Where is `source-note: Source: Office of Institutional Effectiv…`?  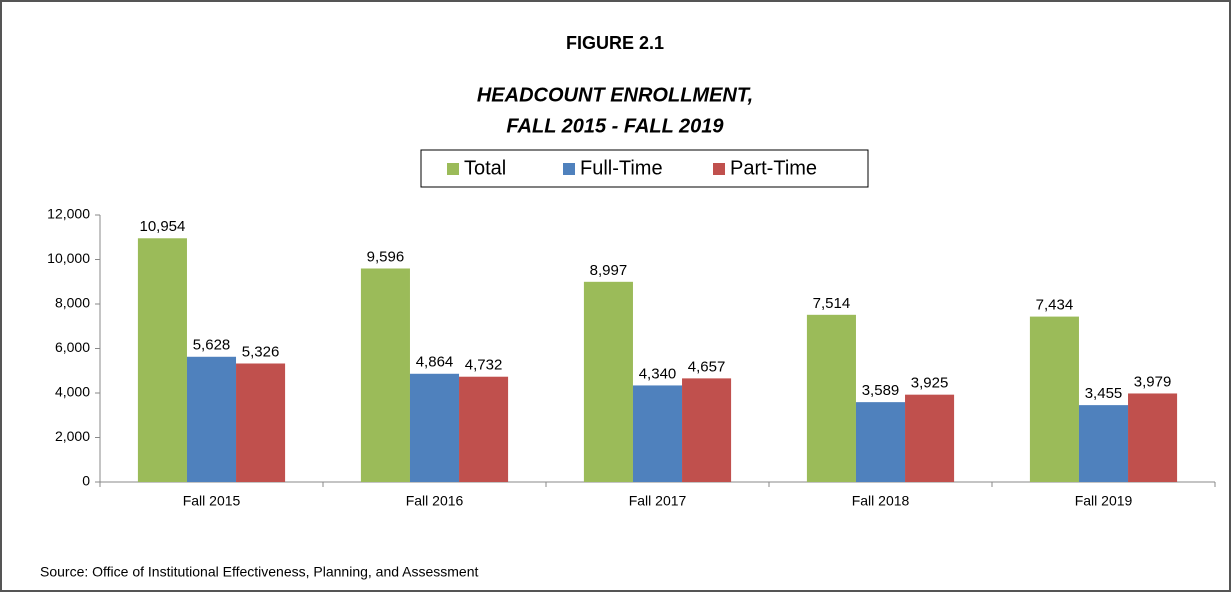 source-note: Source: Office of Institutional Effectiv… is located at coordinates (259, 572).